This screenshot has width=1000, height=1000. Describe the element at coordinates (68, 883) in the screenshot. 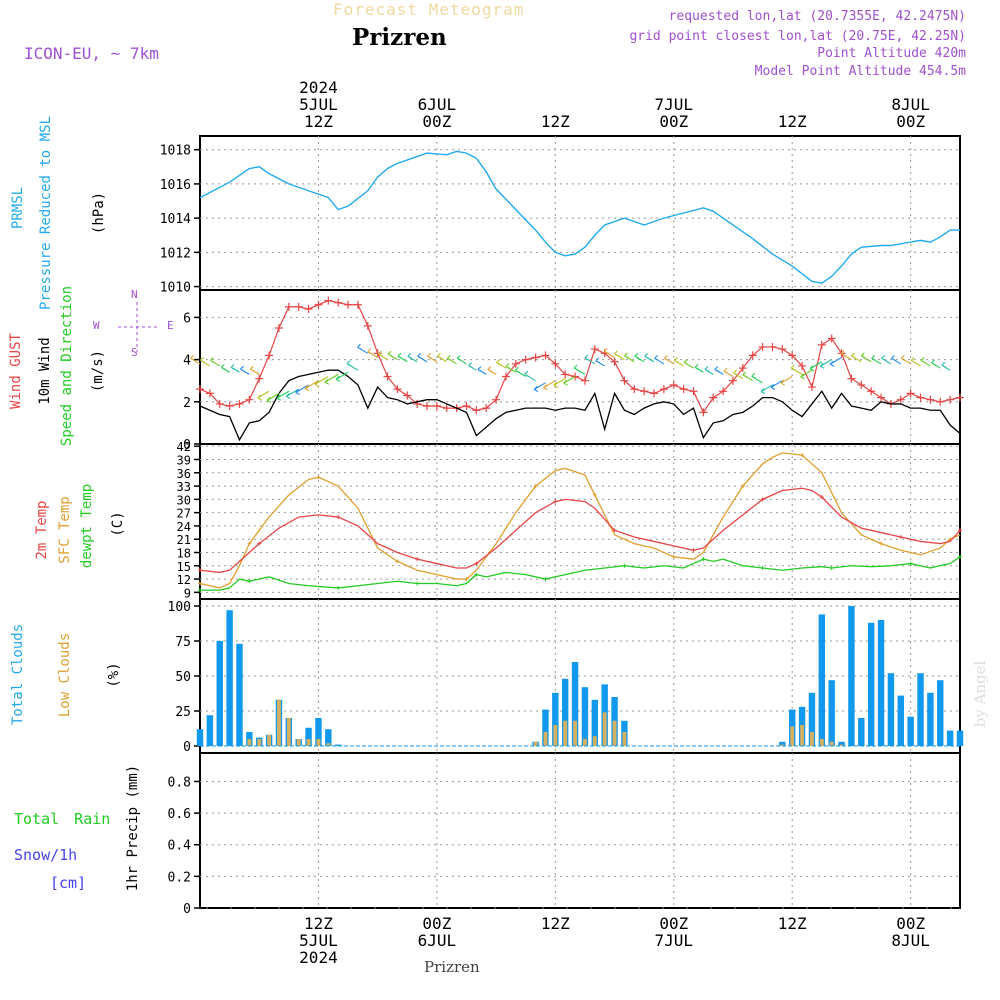

I see `snow-unit-label: [cm]` at that location.